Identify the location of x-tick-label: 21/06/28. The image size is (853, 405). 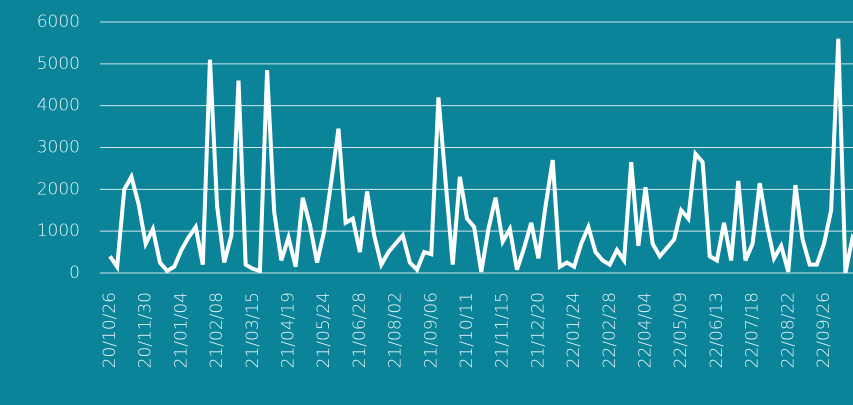
(360, 330).